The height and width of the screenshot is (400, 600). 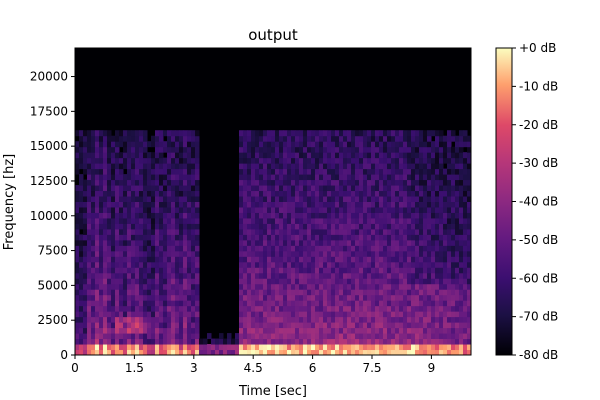 What do you see at coordinates (253, 368) in the screenshot?
I see `x-tick-label: 4.5` at bounding box center [253, 368].